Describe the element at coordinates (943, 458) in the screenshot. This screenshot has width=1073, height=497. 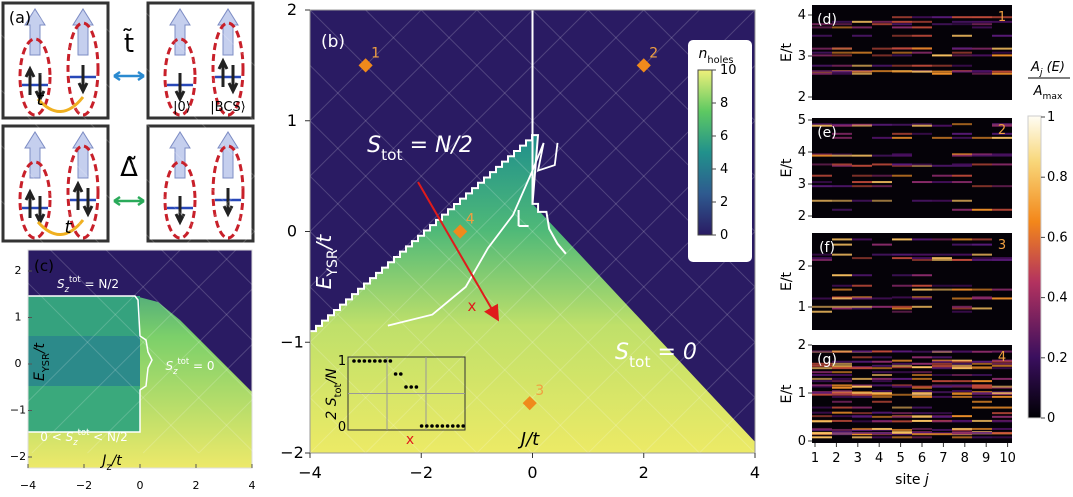
I see `x-tick-label: 7` at that location.